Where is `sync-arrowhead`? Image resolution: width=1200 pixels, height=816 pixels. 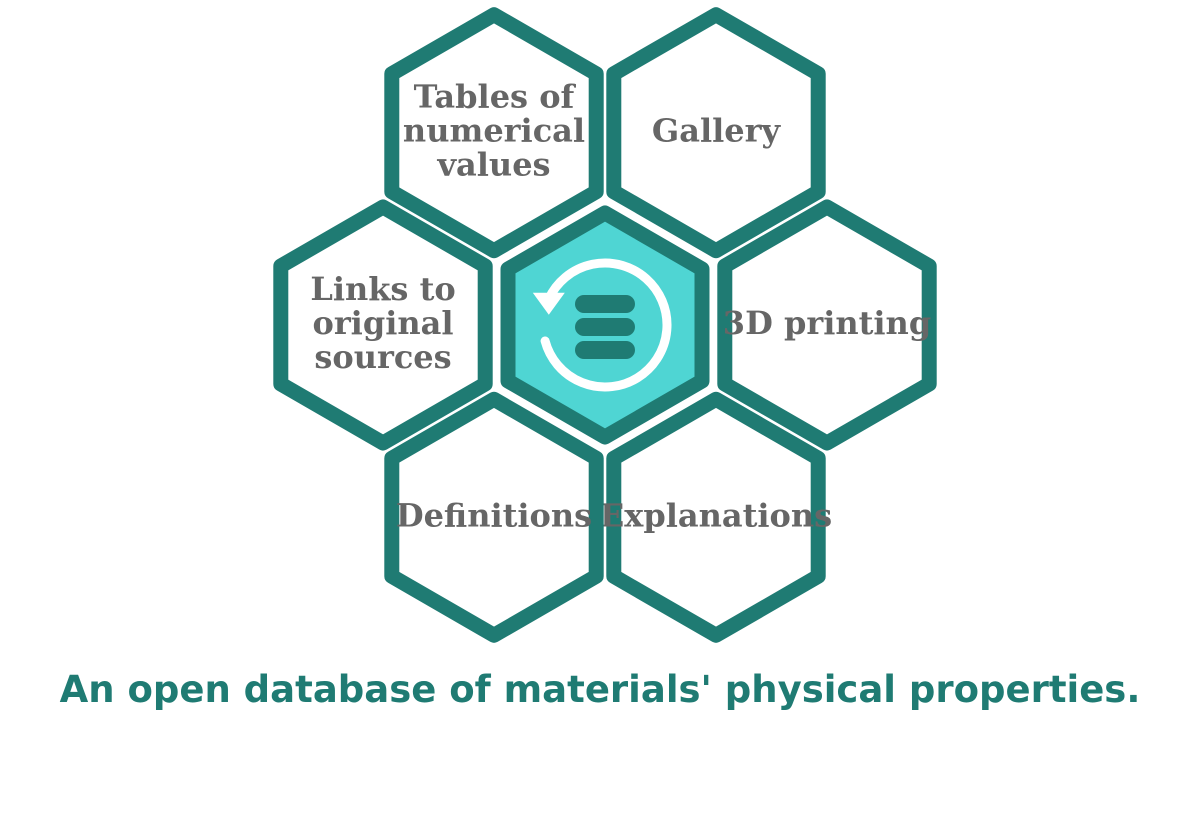
sync-arrowhead is located at coordinates (548, 303).